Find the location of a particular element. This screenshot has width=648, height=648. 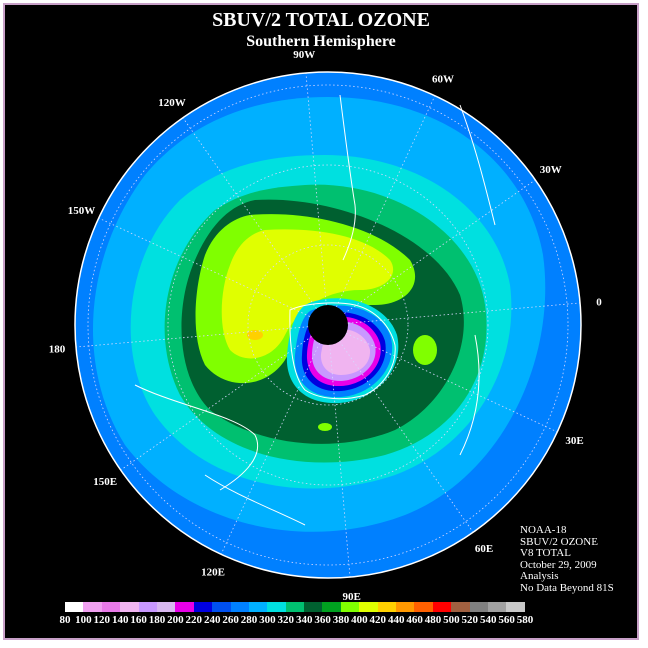

longitude-label: 120W is located at coordinates (172, 103).